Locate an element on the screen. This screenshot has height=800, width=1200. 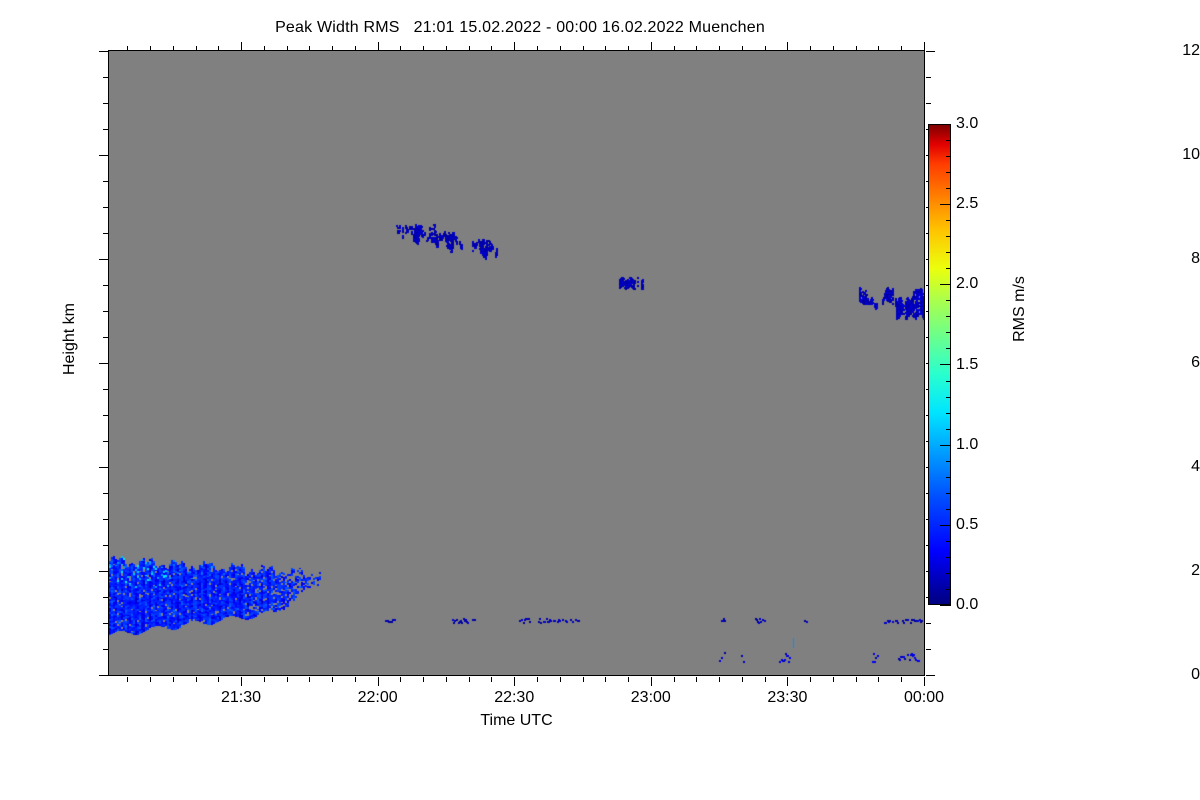
y-tick-label: 6 is located at coordinates (1195, 362).